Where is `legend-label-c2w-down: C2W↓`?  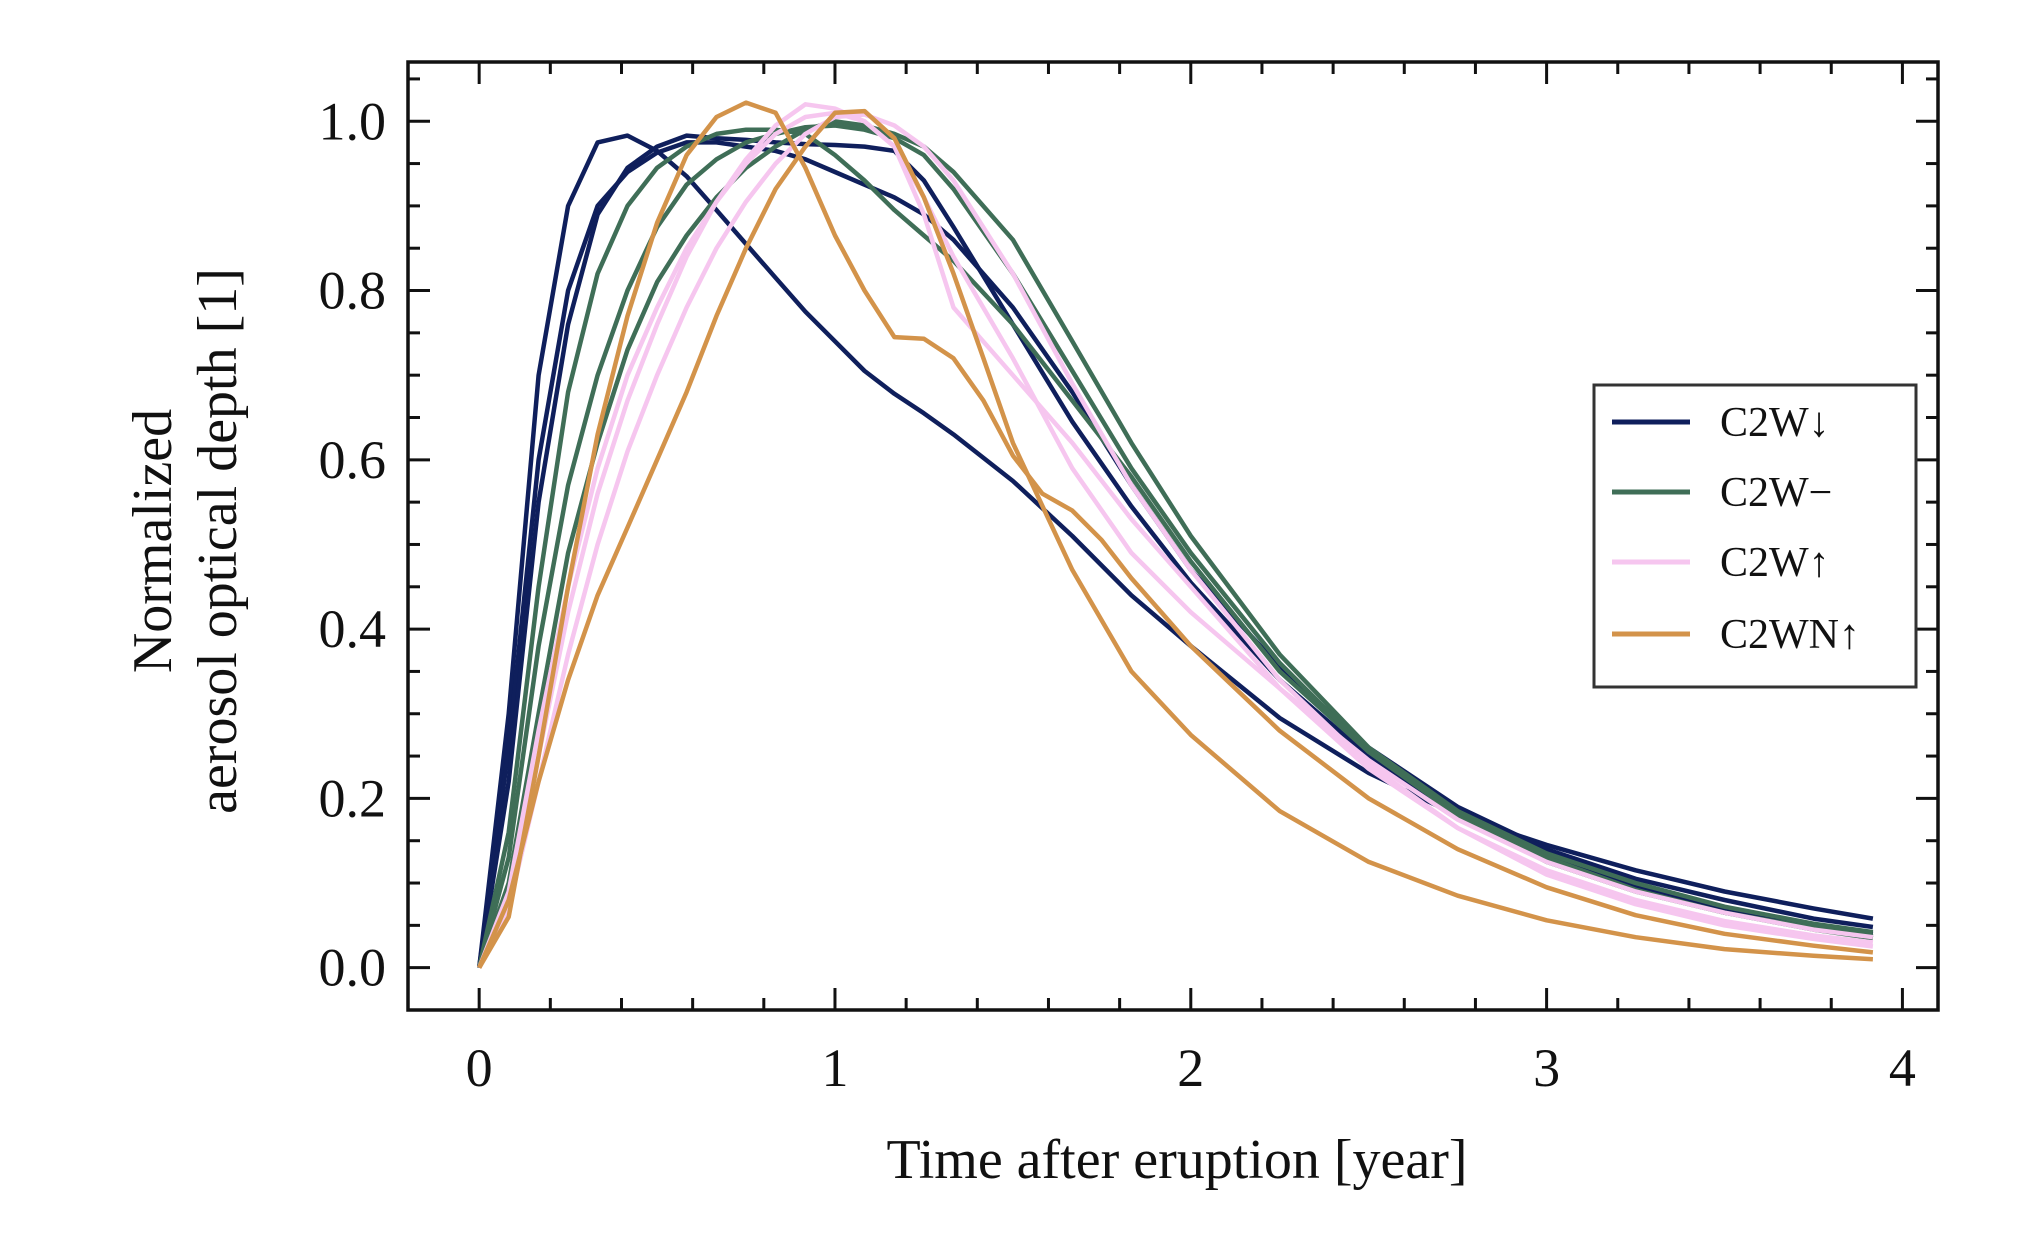 legend-label-c2w-down: C2W↓ is located at coordinates (1775, 423).